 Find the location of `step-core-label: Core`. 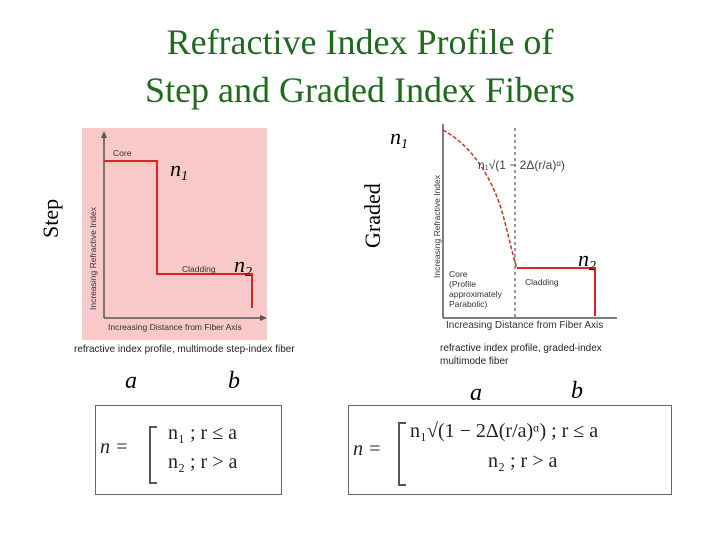

step-core-label: Core is located at coordinates (122, 153).